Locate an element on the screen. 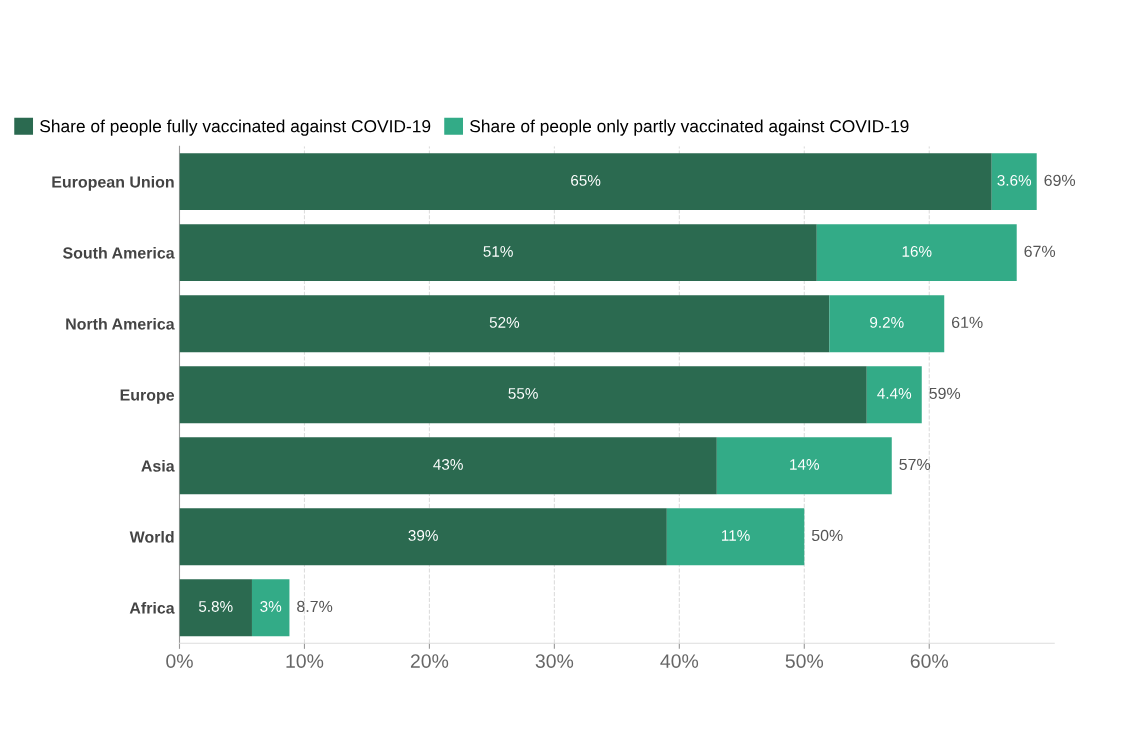  x-tick-label: 60% is located at coordinates (929, 661).